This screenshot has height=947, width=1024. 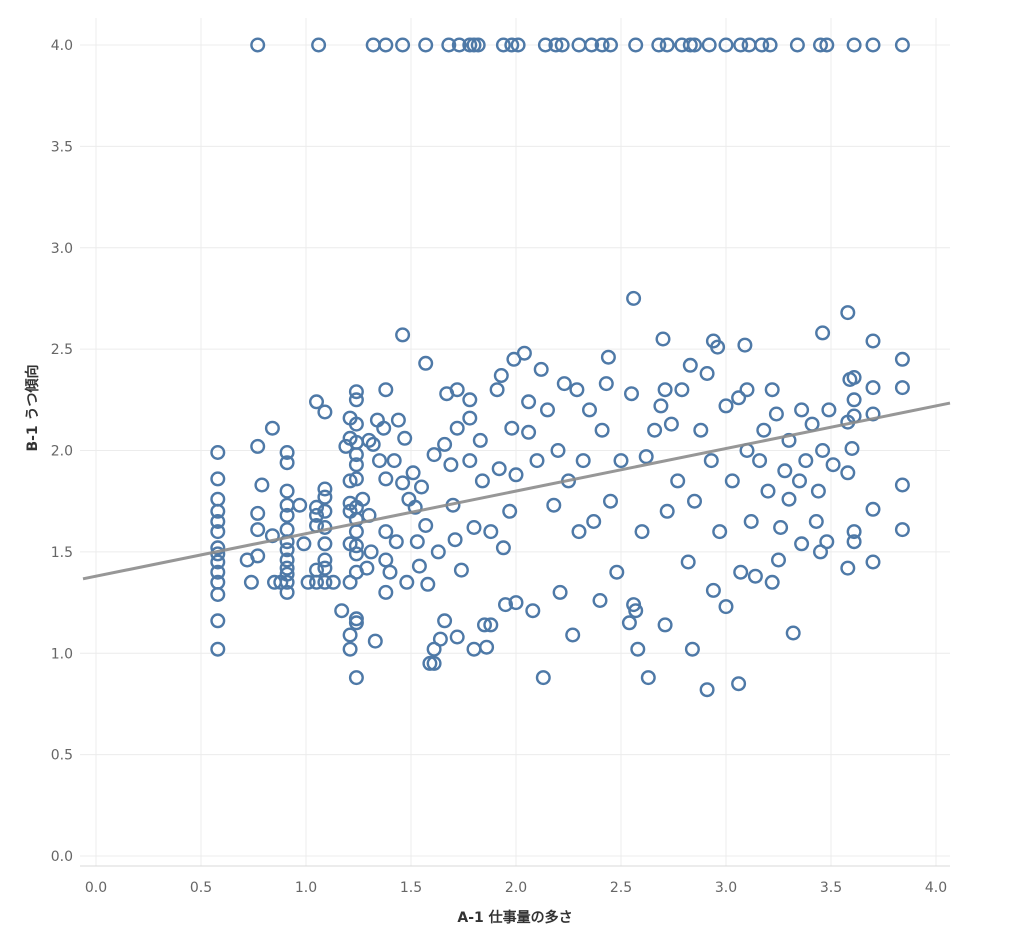 What do you see at coordinates (516, 888) in the screenshot?
I see `x-axis-ticks: 0.0 0.5 1.0 1.5 2.0 2.5 3.0 3.5 4.0` at bounding box center [516, 888].